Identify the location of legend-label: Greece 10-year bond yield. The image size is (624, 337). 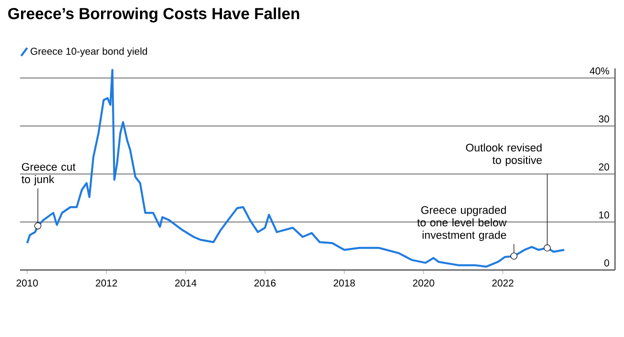
(88, 52).